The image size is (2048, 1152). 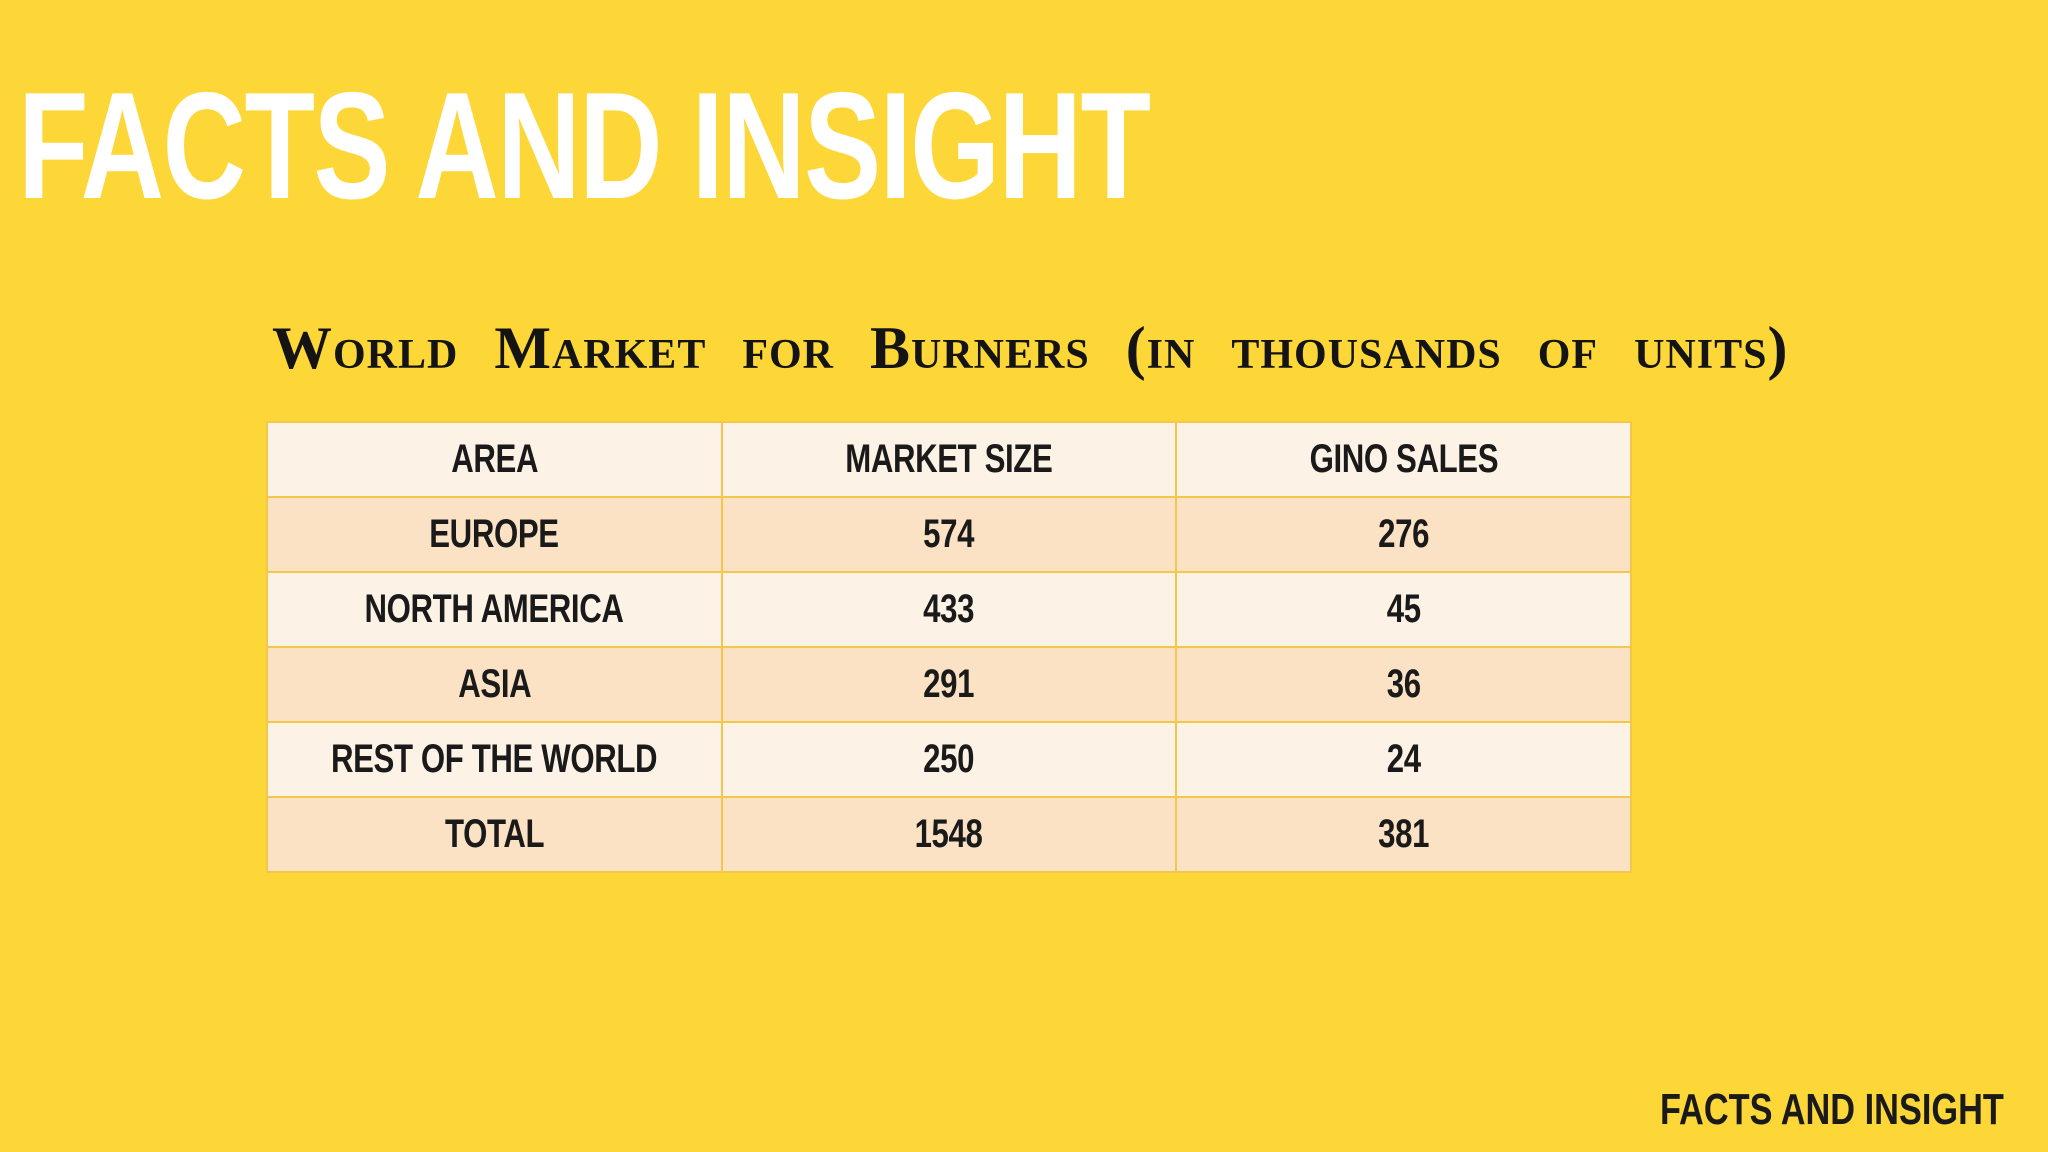 I want to click on cell-gino-sales: 24, so click(x=1403, y=759).